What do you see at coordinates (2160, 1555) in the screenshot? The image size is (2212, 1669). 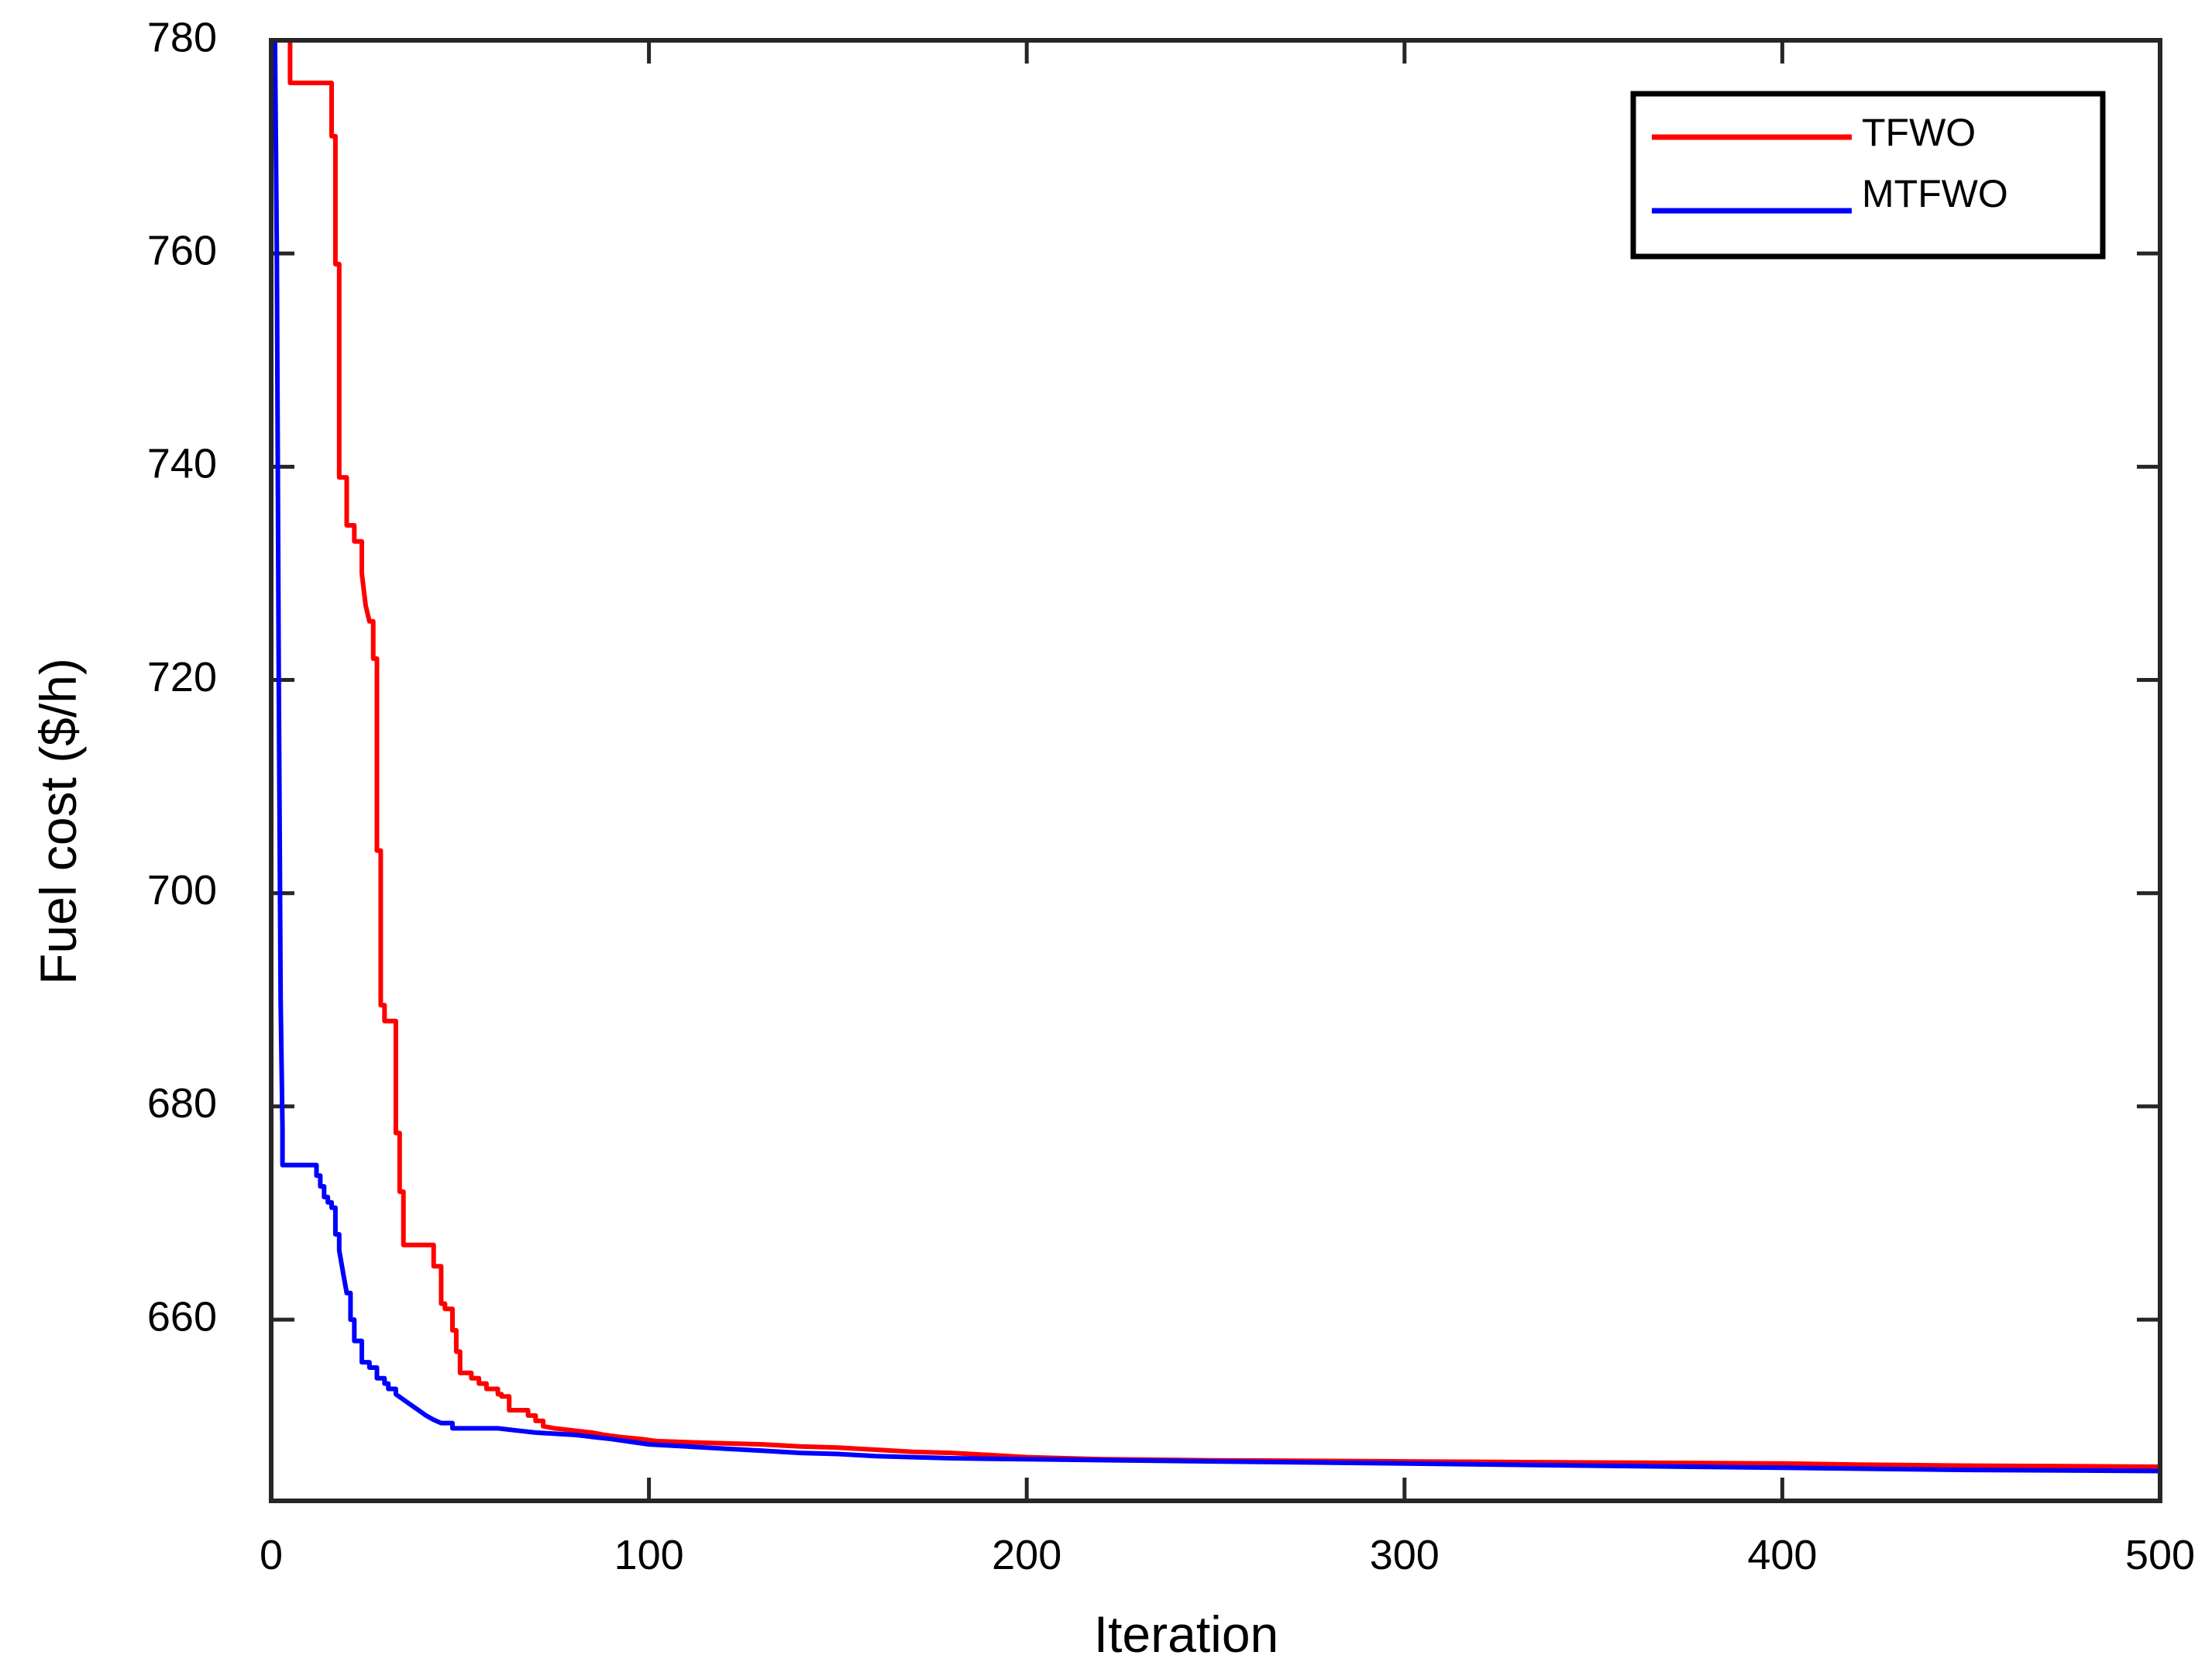 I see `x-tick-label-5: 500` at bounding box center [2160, 1555].